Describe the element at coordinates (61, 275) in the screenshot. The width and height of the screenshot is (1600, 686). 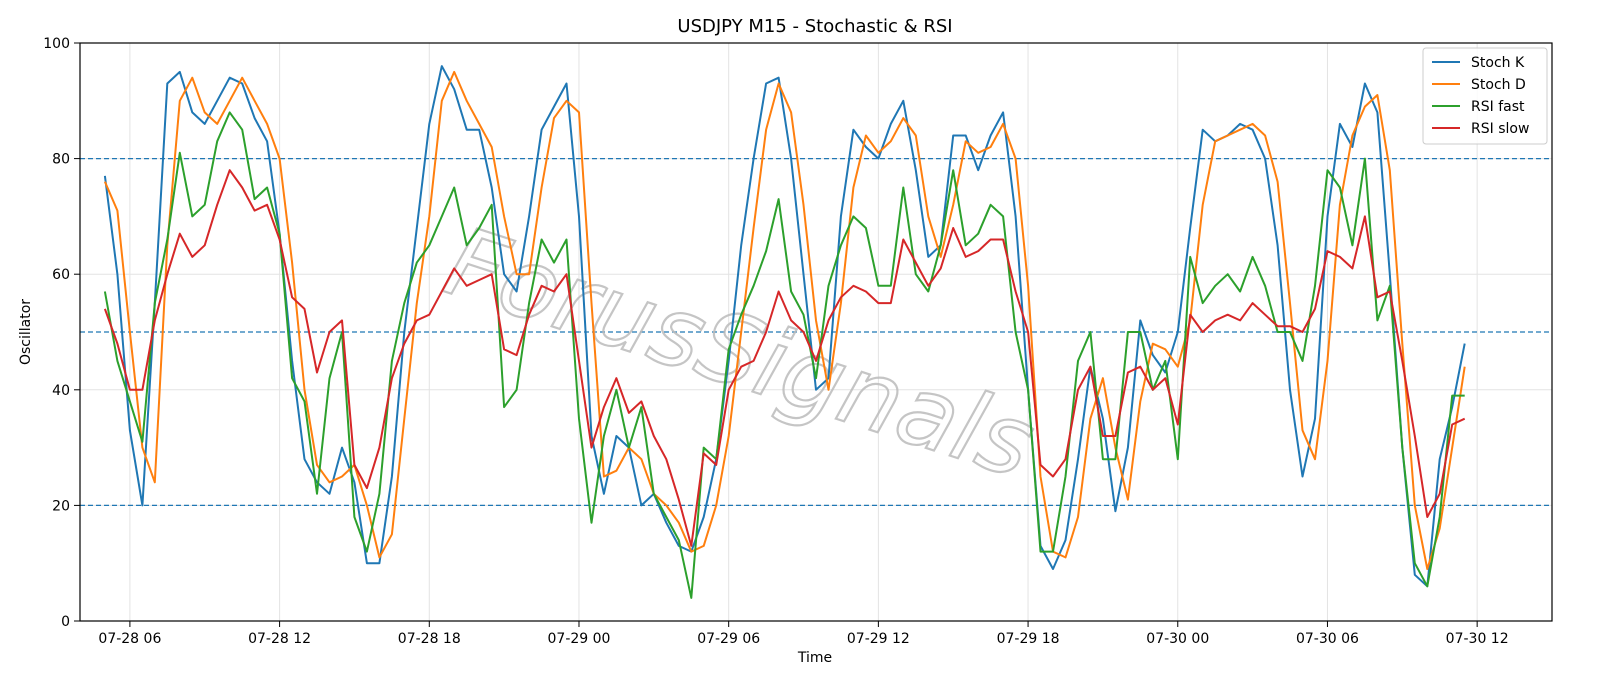
I see `y-tick-label: 60` at that location.